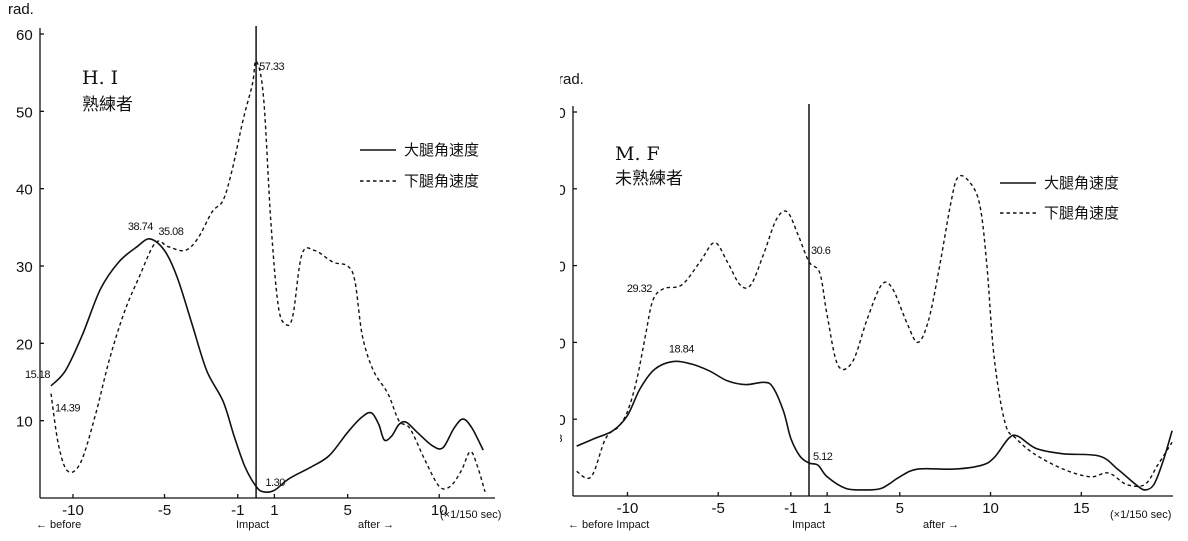 This screenshot has width=1188, height=541. What do you see at coordinates (67, 409) in the screenshot?
I see `data-label: 14.39` at bounding box center [67, 409].